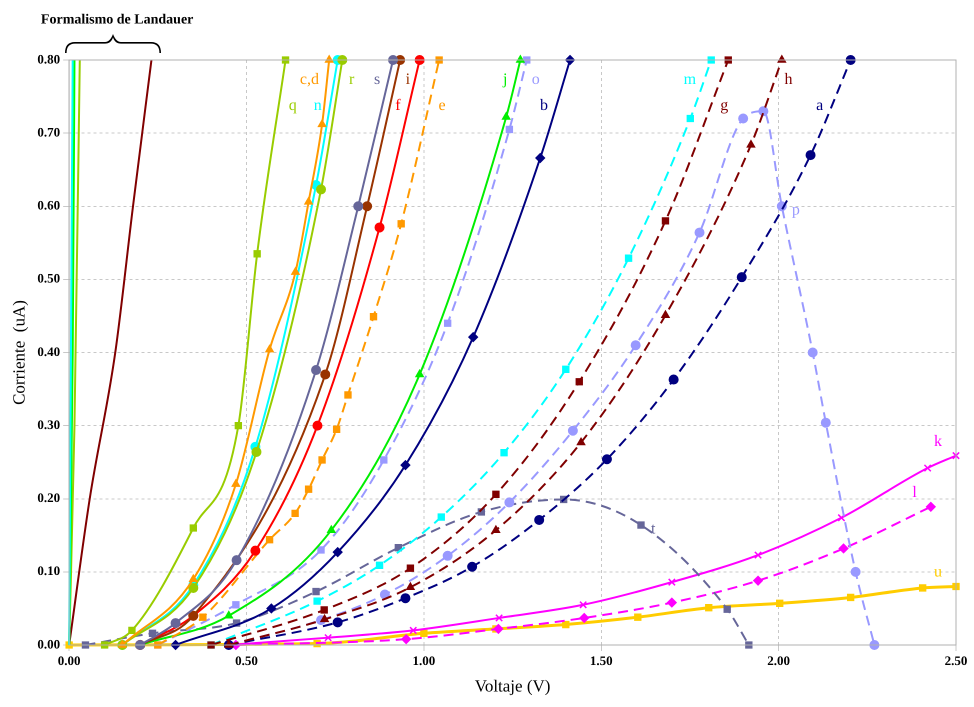  What do you see at coordinates (48, 644) in the screenshot?
I see `y-tick-label: 0.00` at bounding box center [48, 644].